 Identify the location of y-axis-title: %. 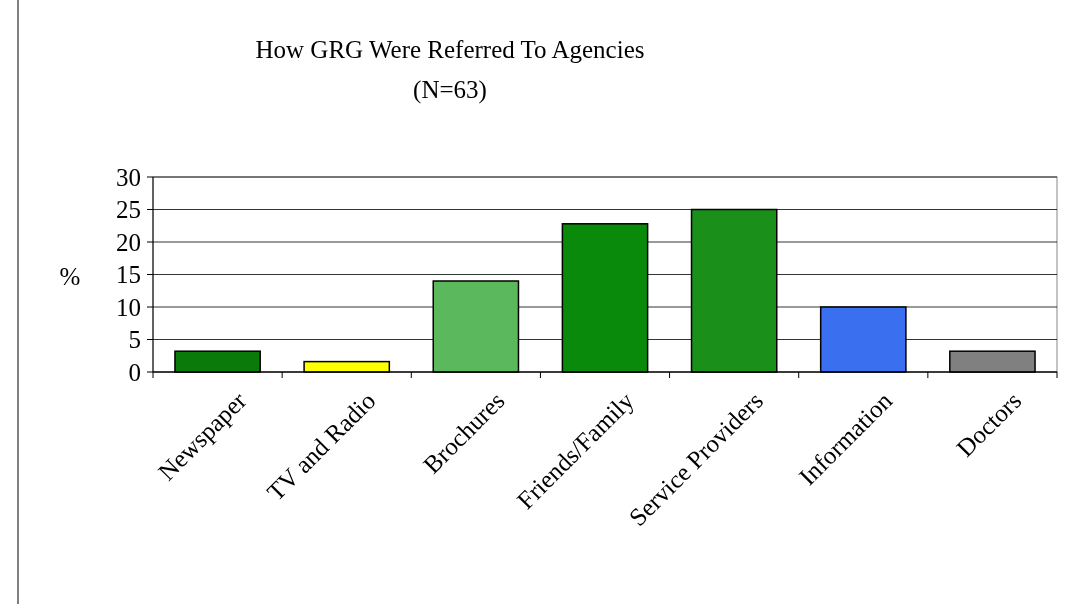
(70, 276).